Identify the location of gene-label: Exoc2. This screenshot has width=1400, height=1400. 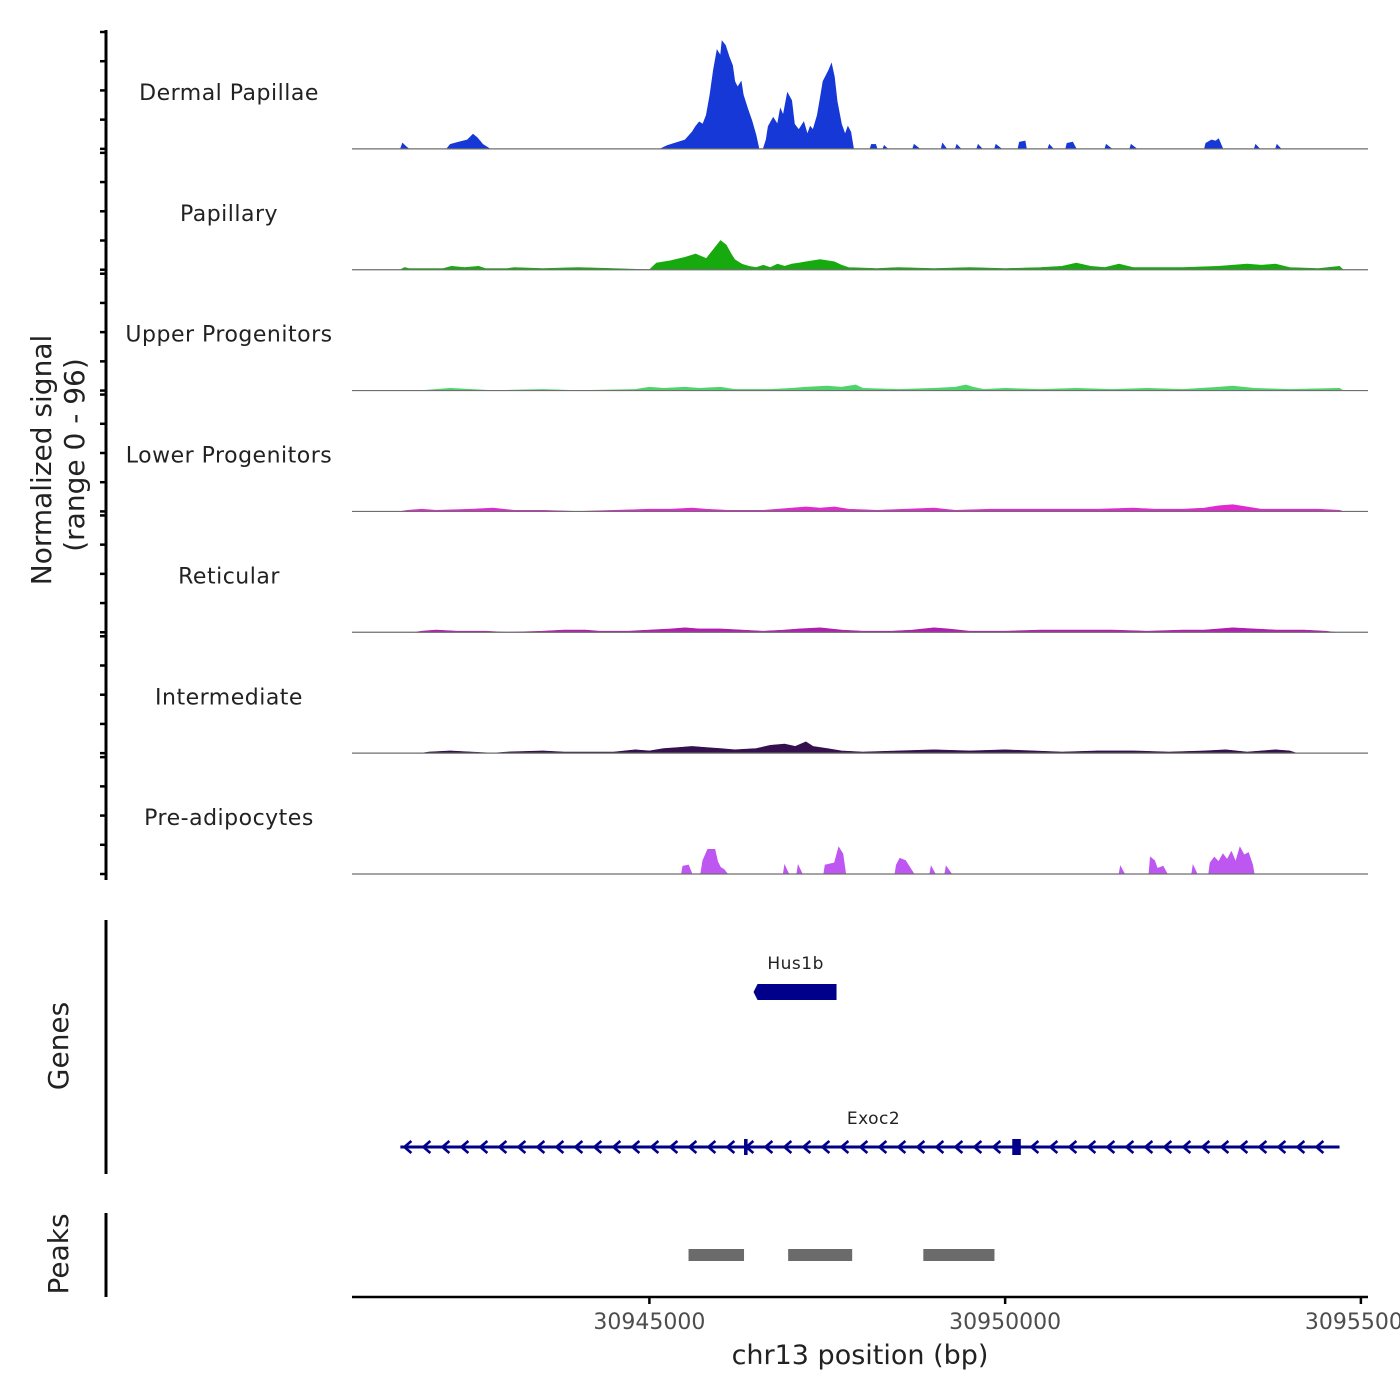
(873, 1119).